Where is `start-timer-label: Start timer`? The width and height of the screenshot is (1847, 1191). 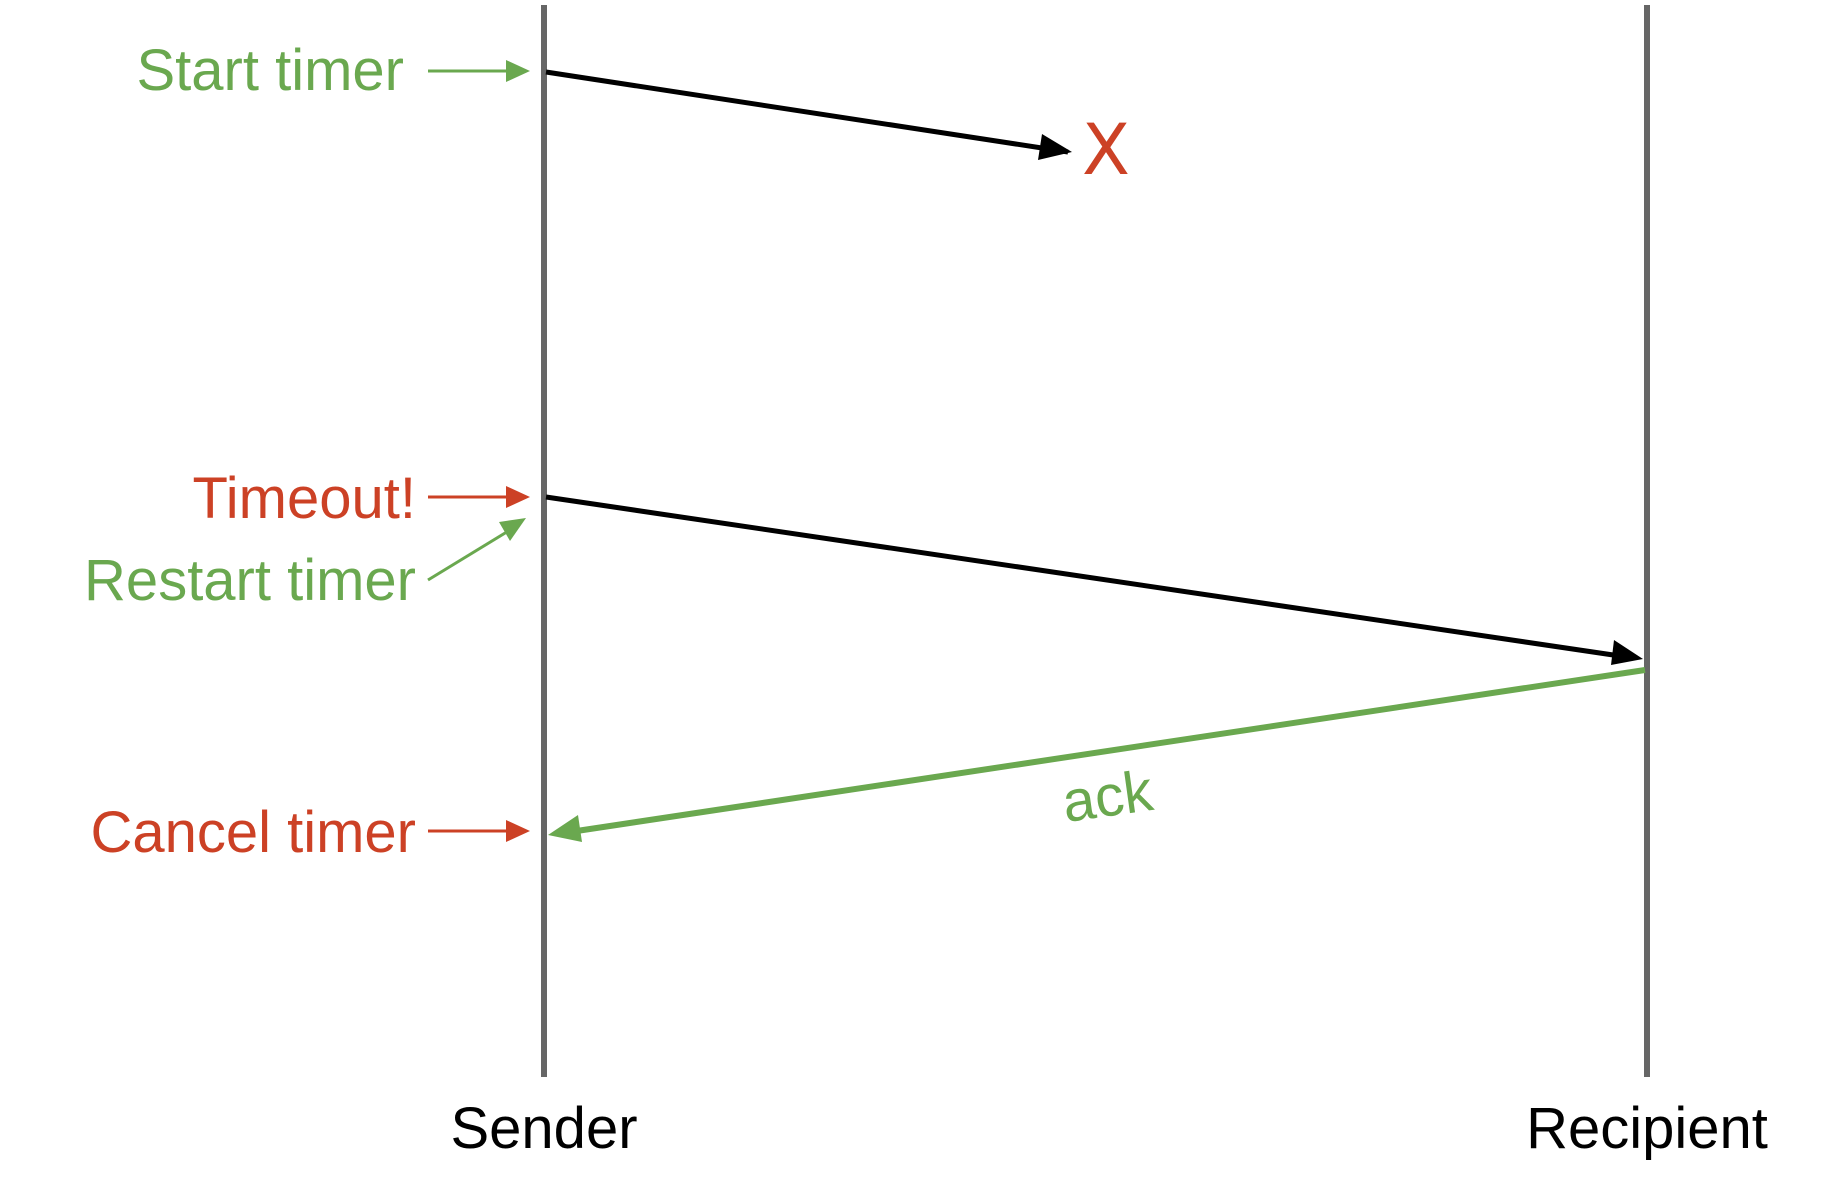
start-timer-label: Start timer is located at coordinates (271, 70).